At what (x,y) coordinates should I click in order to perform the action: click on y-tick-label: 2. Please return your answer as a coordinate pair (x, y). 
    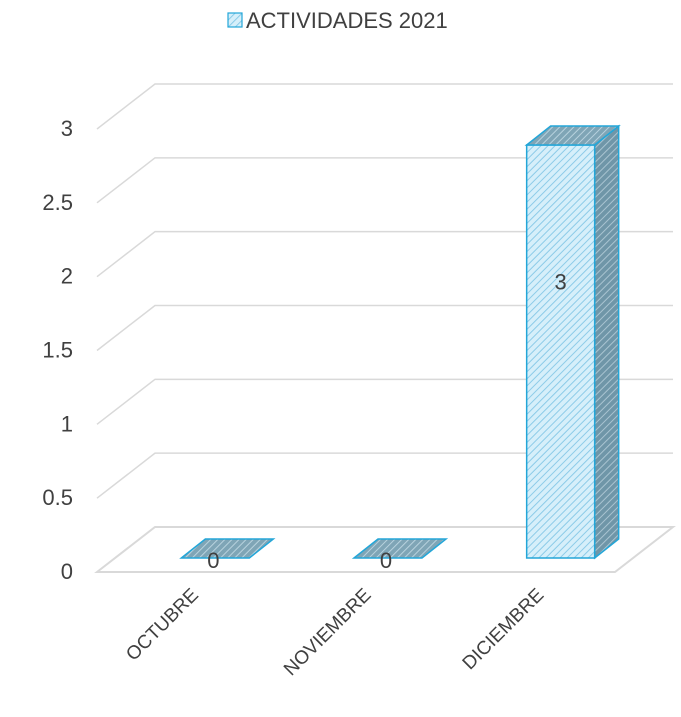
    Looking at the image, I should click on (67, 276).